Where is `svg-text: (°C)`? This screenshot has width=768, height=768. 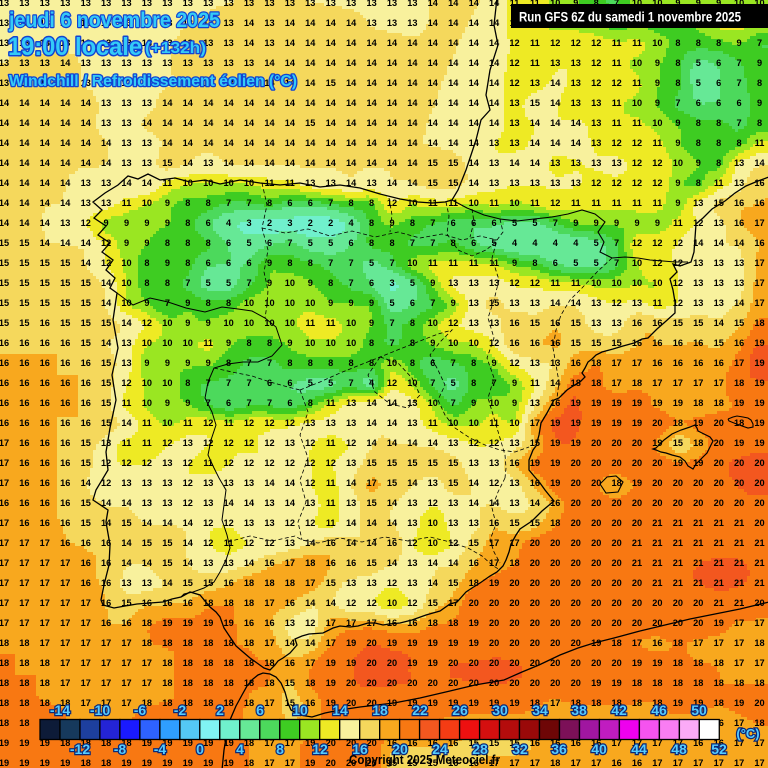
svg-text: (°C) is located at coordinates (747, 733).